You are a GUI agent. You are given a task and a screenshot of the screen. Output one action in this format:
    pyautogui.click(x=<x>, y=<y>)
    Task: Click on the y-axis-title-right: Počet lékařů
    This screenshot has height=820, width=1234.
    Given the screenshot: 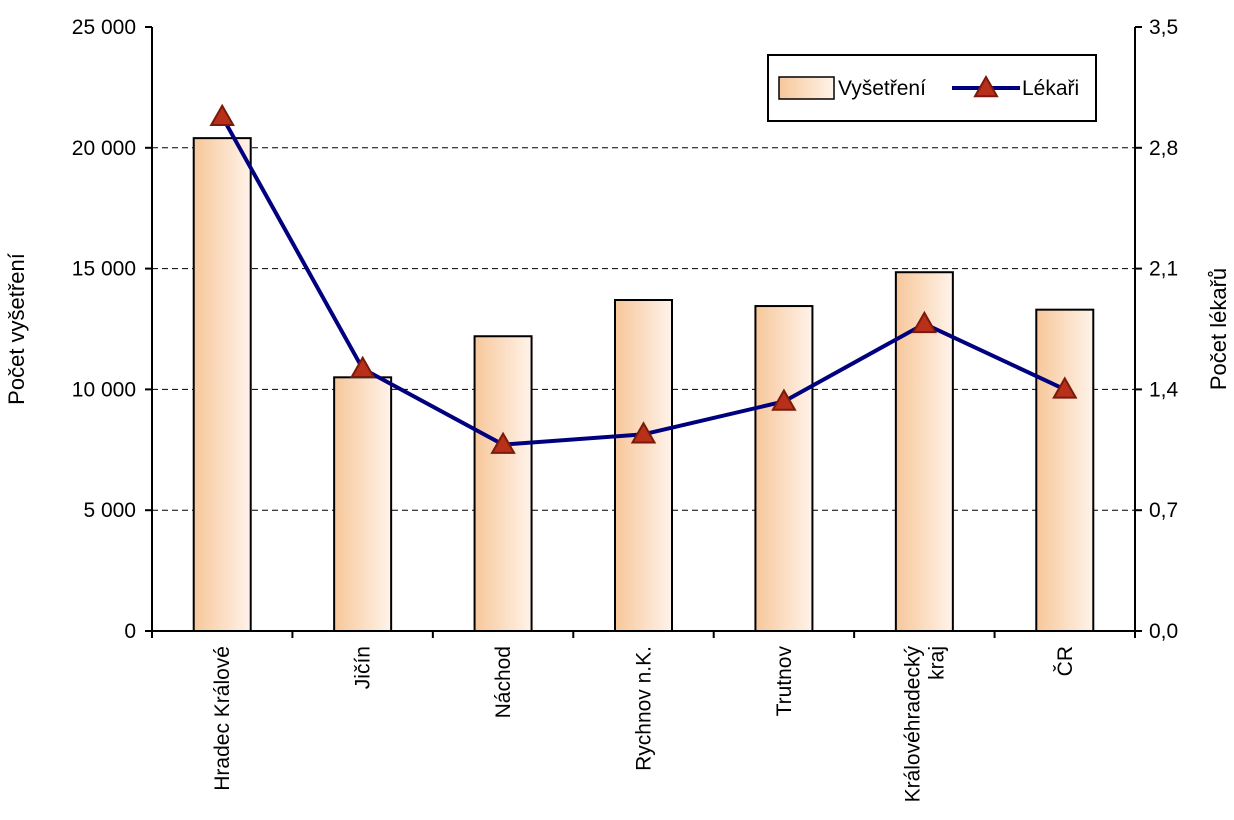 What is the action you would take?
    pyautogui.click(x=1218, y=329)
    